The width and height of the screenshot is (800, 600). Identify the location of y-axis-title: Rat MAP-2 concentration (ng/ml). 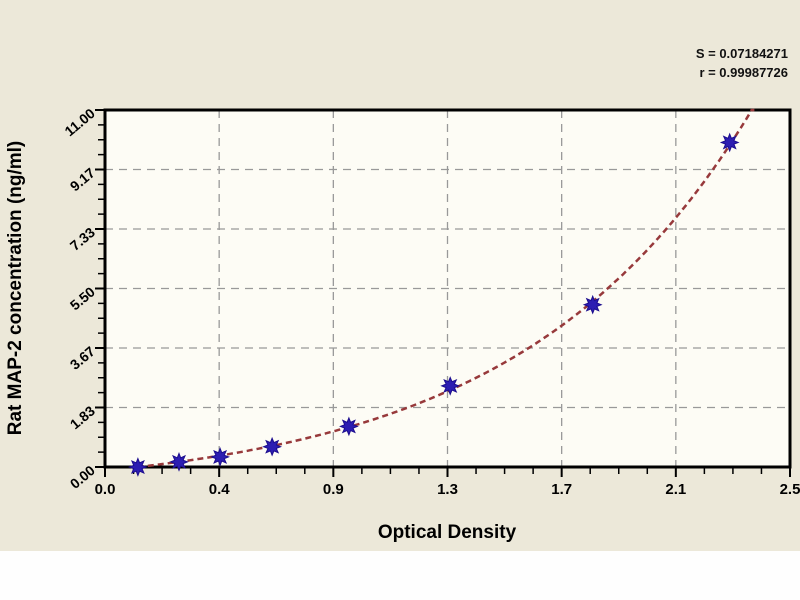
(15, 288).